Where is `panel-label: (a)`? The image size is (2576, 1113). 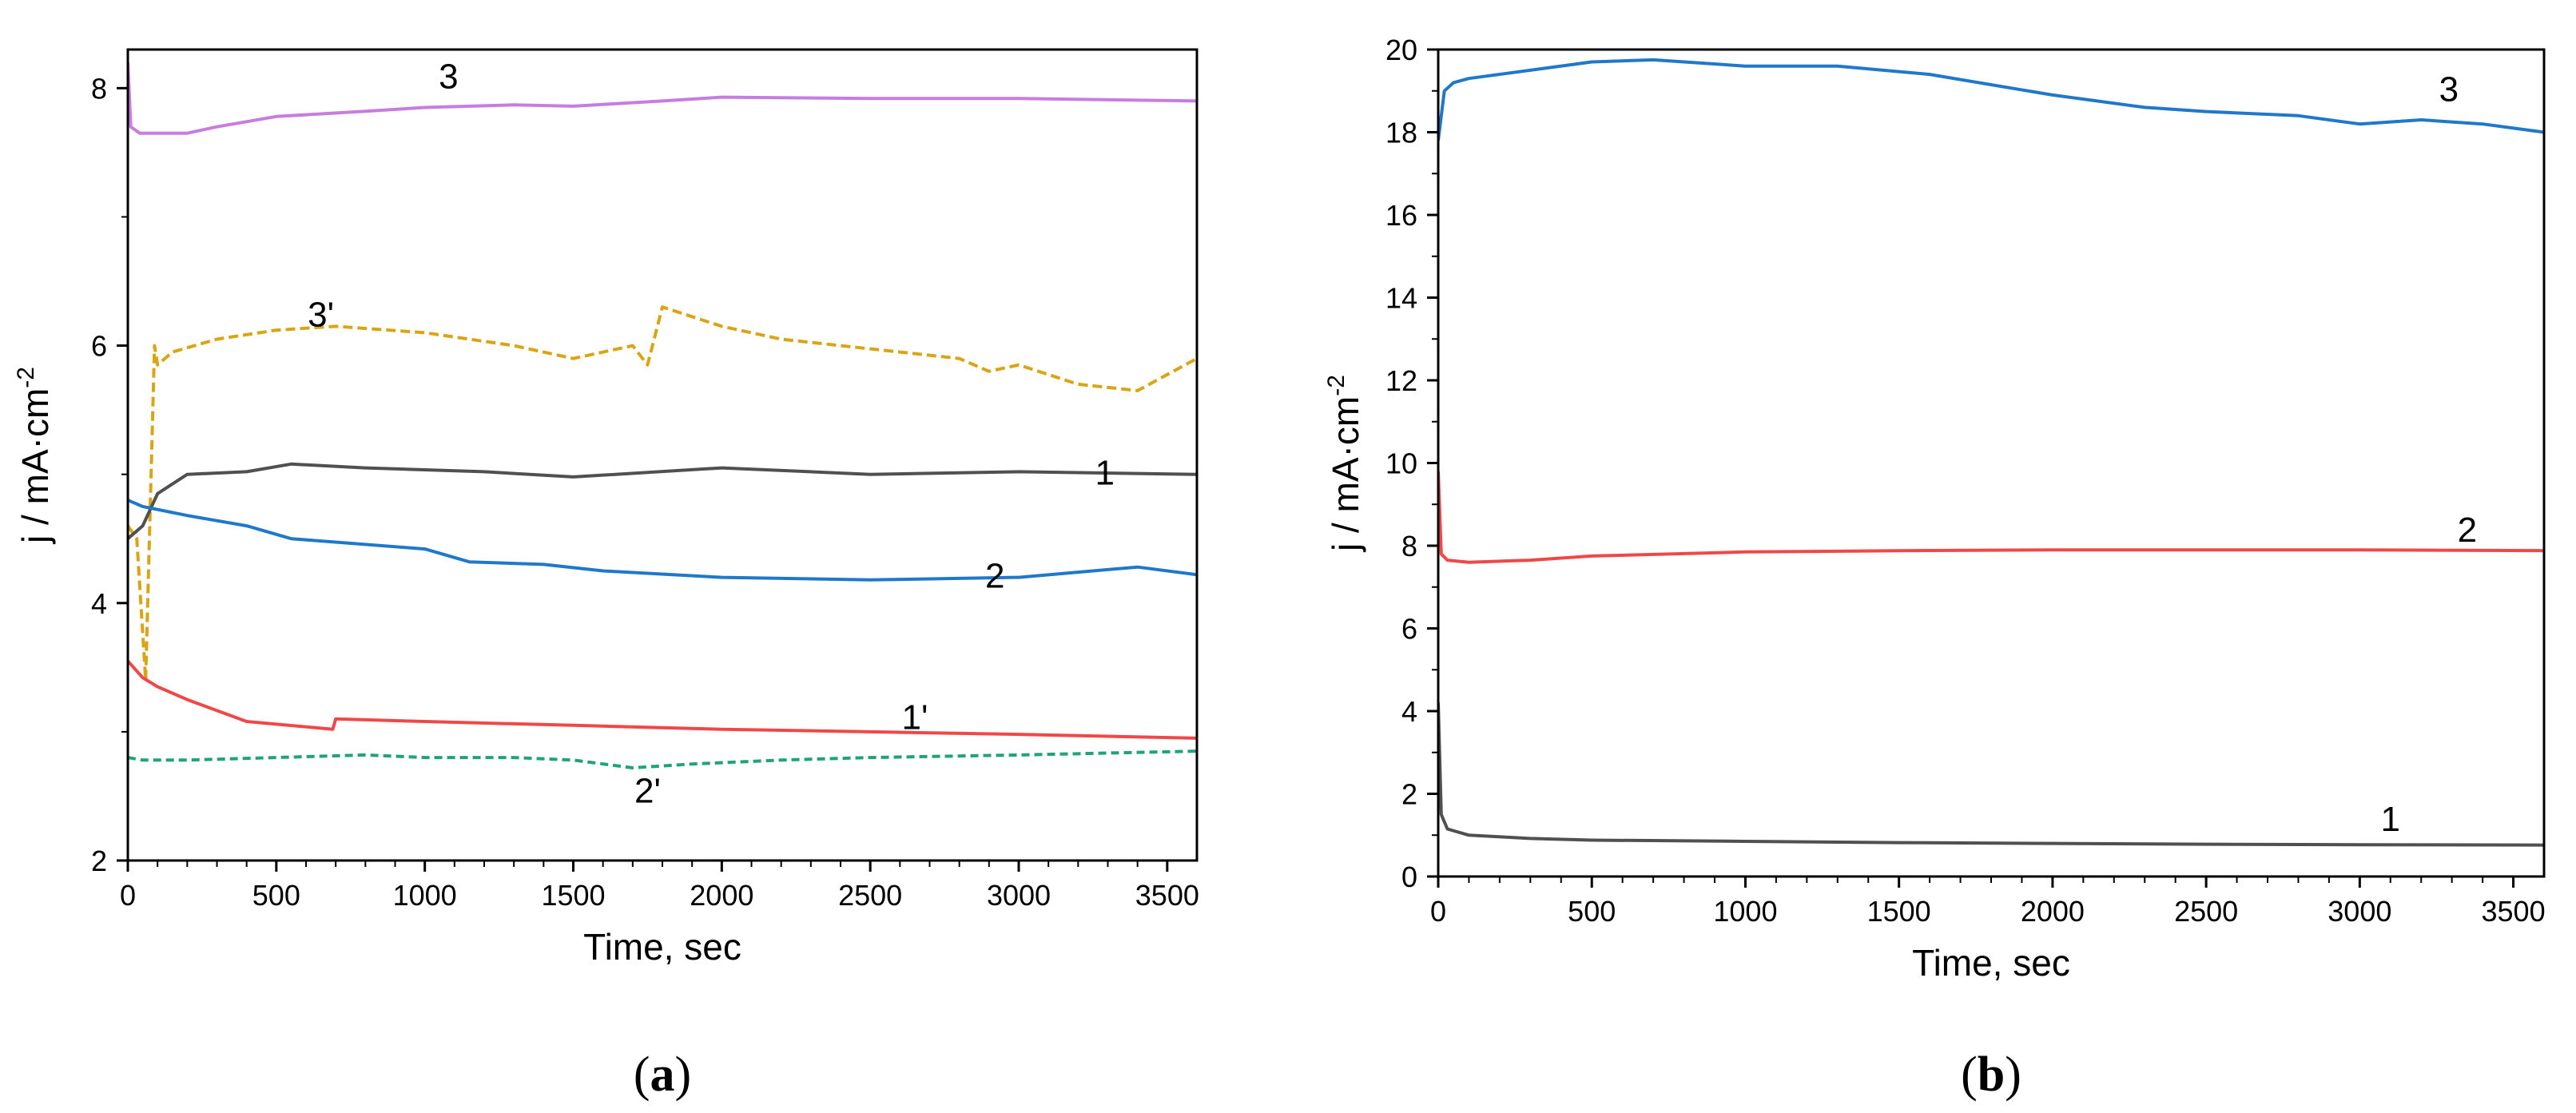 panel-label: (a) is located at coordinates (662, 1074).